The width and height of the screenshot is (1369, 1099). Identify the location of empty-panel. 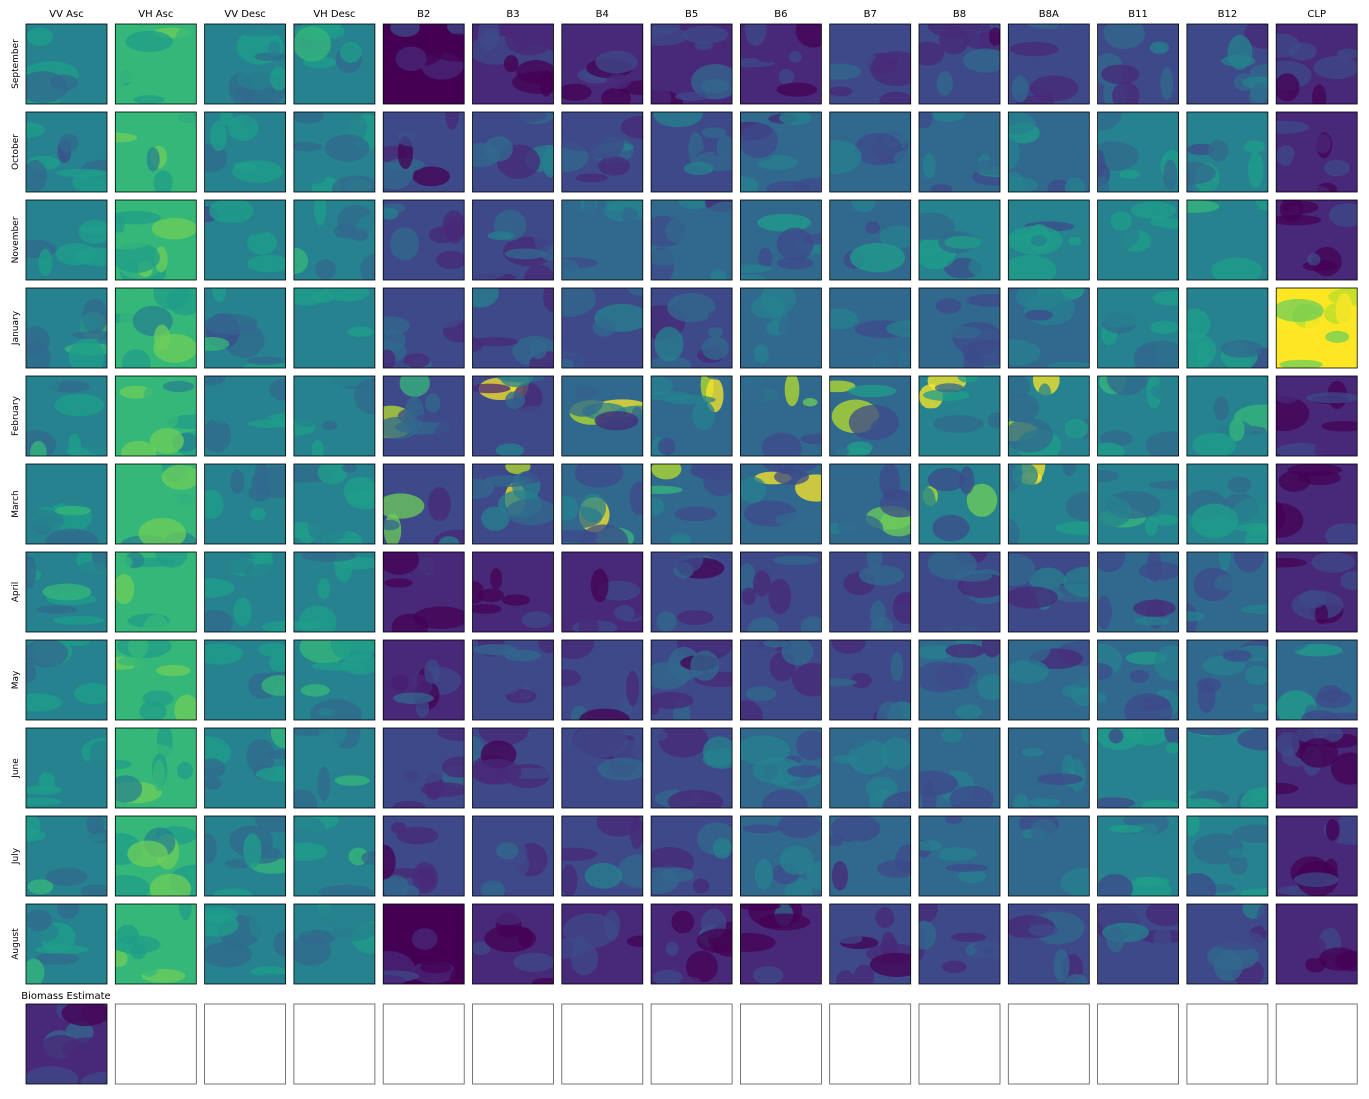
(245, 1044).